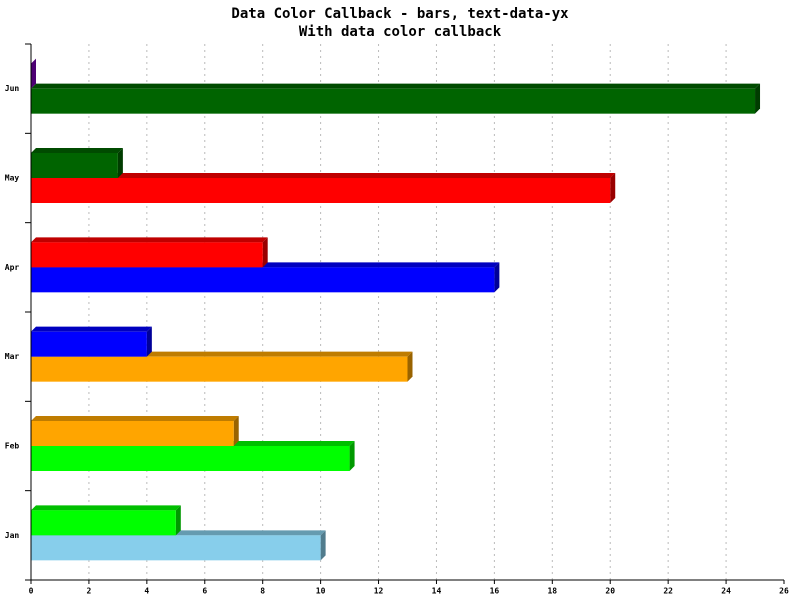 Image resolution: width=800 pixels, height=600 pixels. What do you see at coordinates (204, 591) in the screenshot?
I see `x-tick-label: 6` at bounding box center [204, 591].